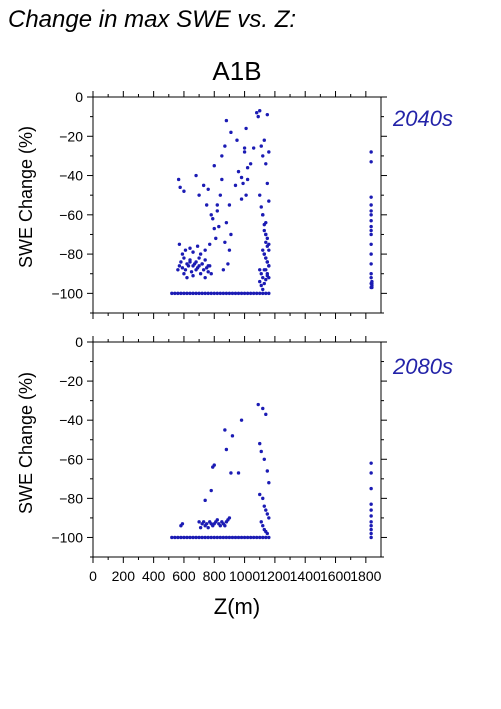  What do you see at coordinates (71, 136) in the screenshot?
I see `y-tick-label: −20` at bounding box center [71, 136].